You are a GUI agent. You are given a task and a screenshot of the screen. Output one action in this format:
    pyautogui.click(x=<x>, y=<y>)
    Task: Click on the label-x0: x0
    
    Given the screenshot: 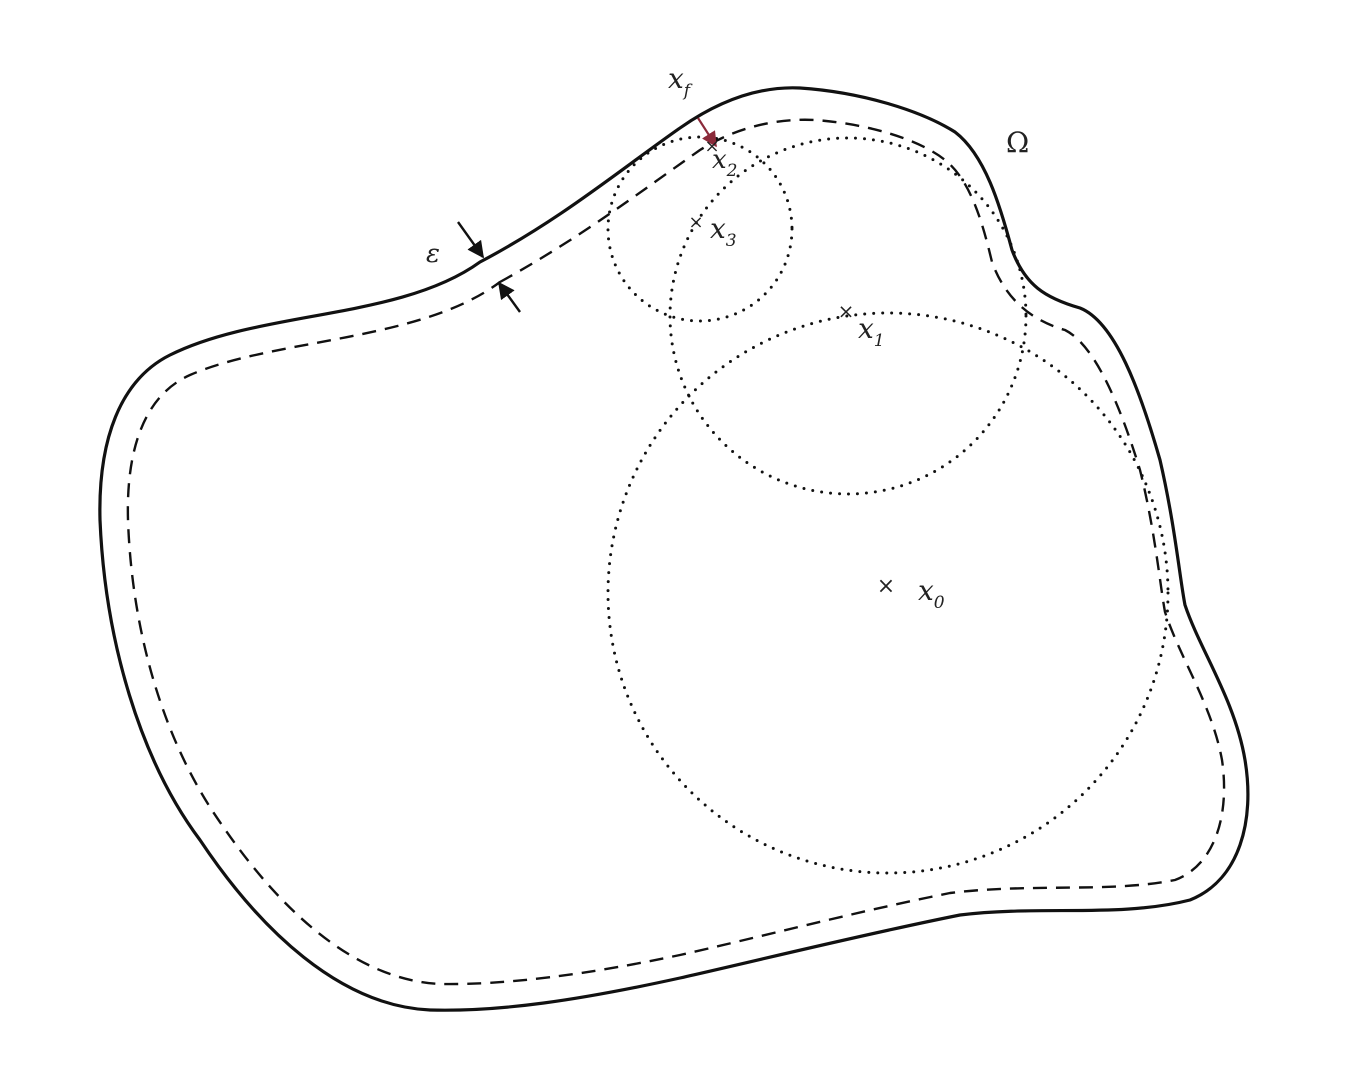 What is the action you would take?
    pyautogui.click(x=931, y=593)
    